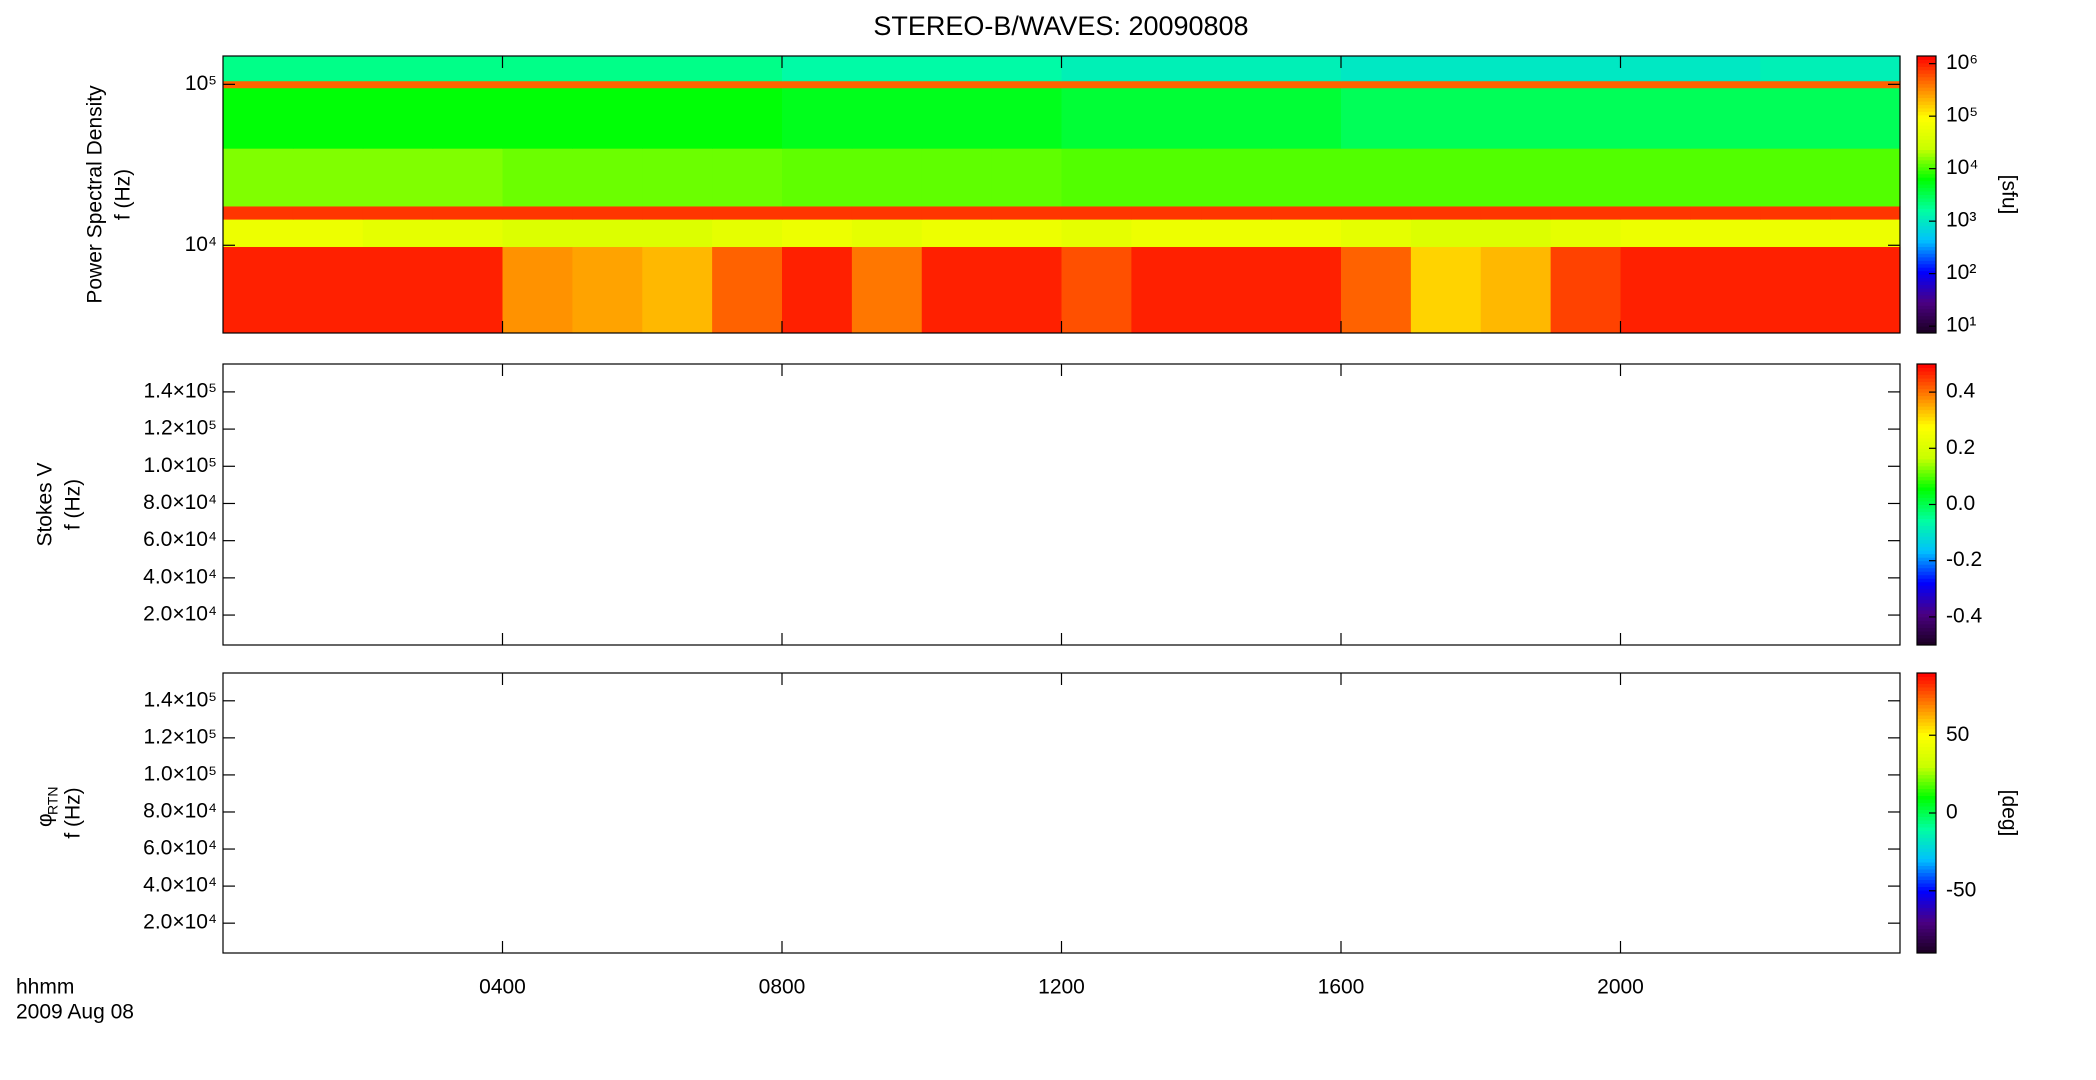  I want to click on x-tick-label: 0400, so click(502, 987).